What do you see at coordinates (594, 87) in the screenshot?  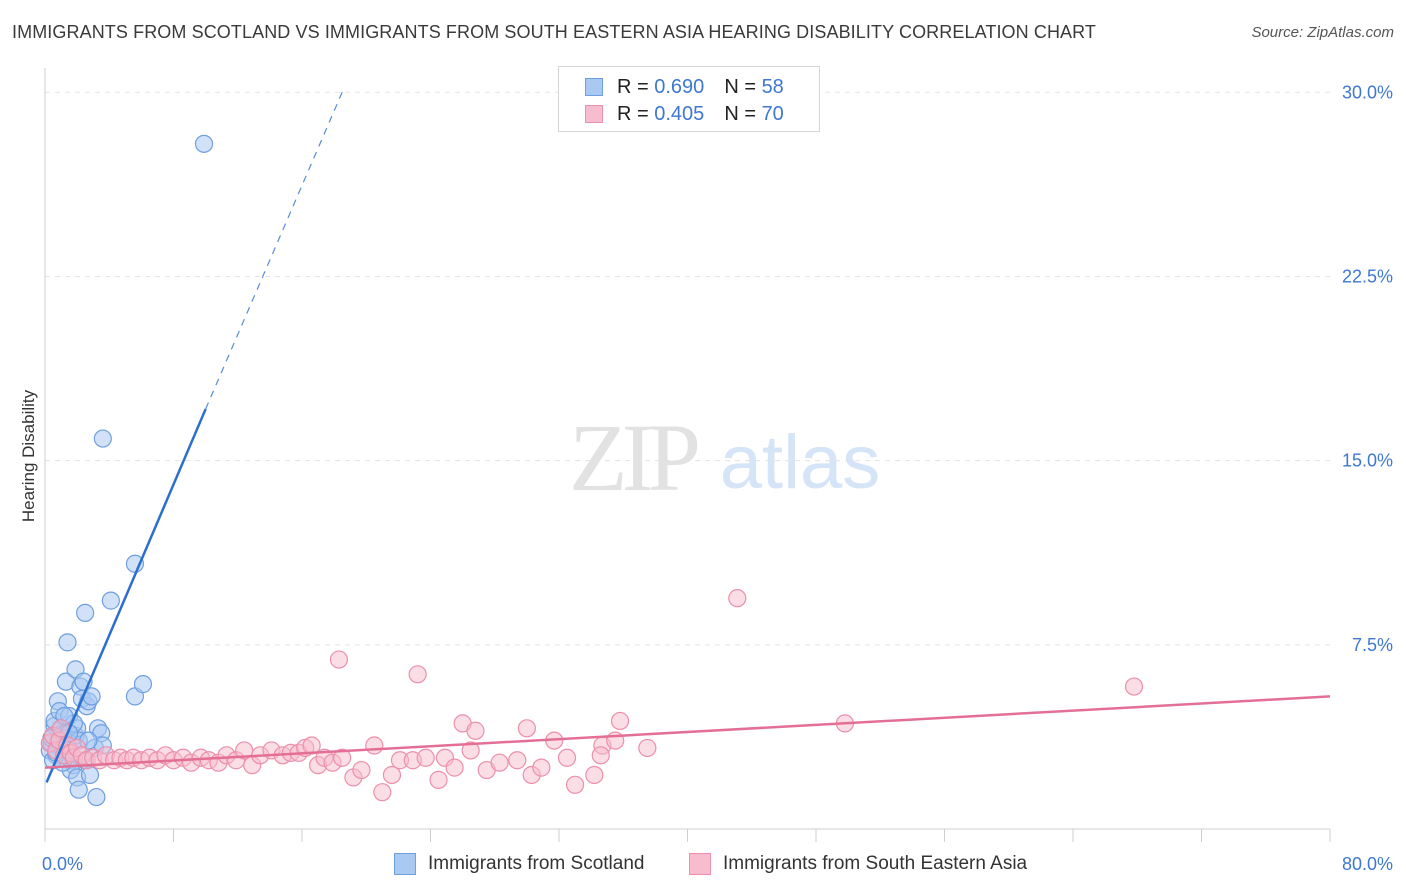 I see `legend-swatch-blue` at bounding box center [594, 87].